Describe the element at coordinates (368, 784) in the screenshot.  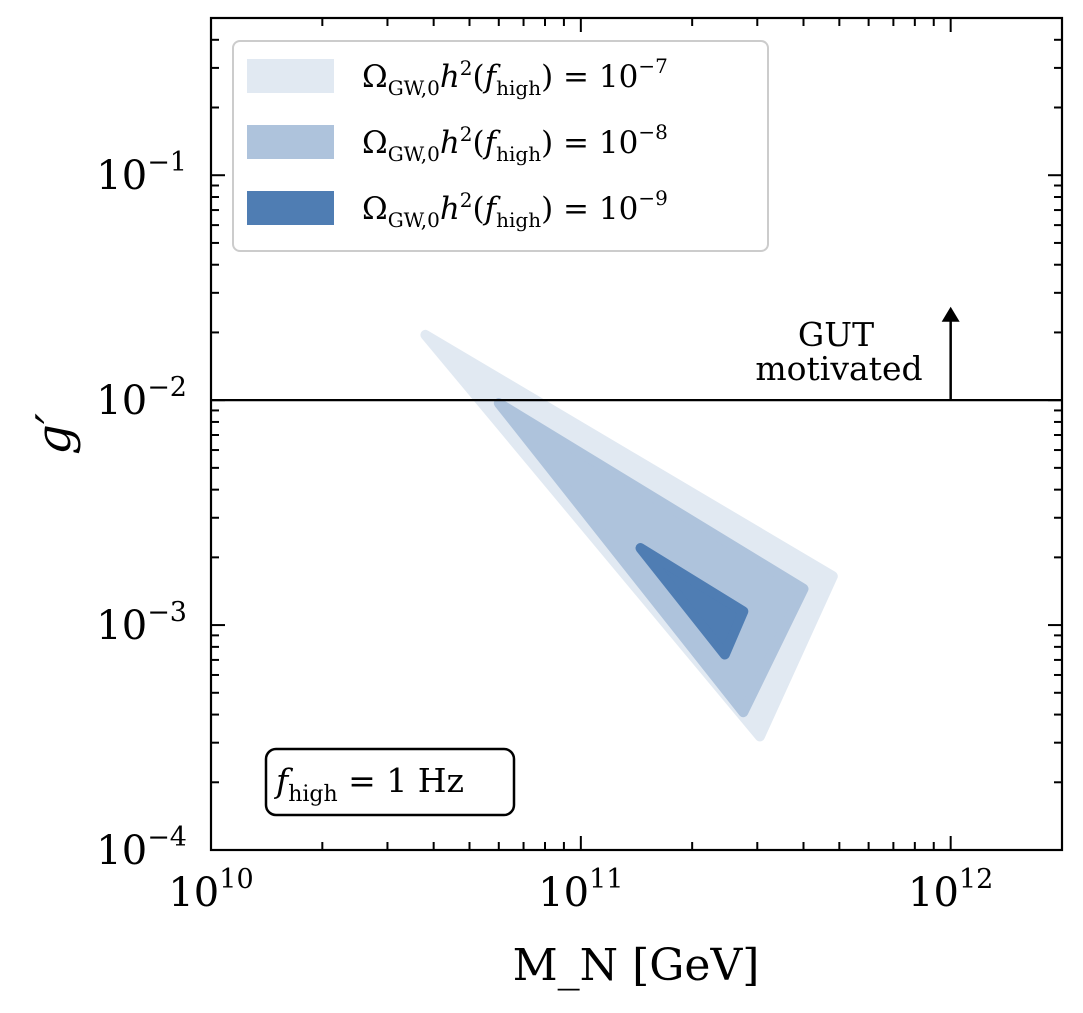
I see `textbox-label: fhigh = 1 Hz` at that location.